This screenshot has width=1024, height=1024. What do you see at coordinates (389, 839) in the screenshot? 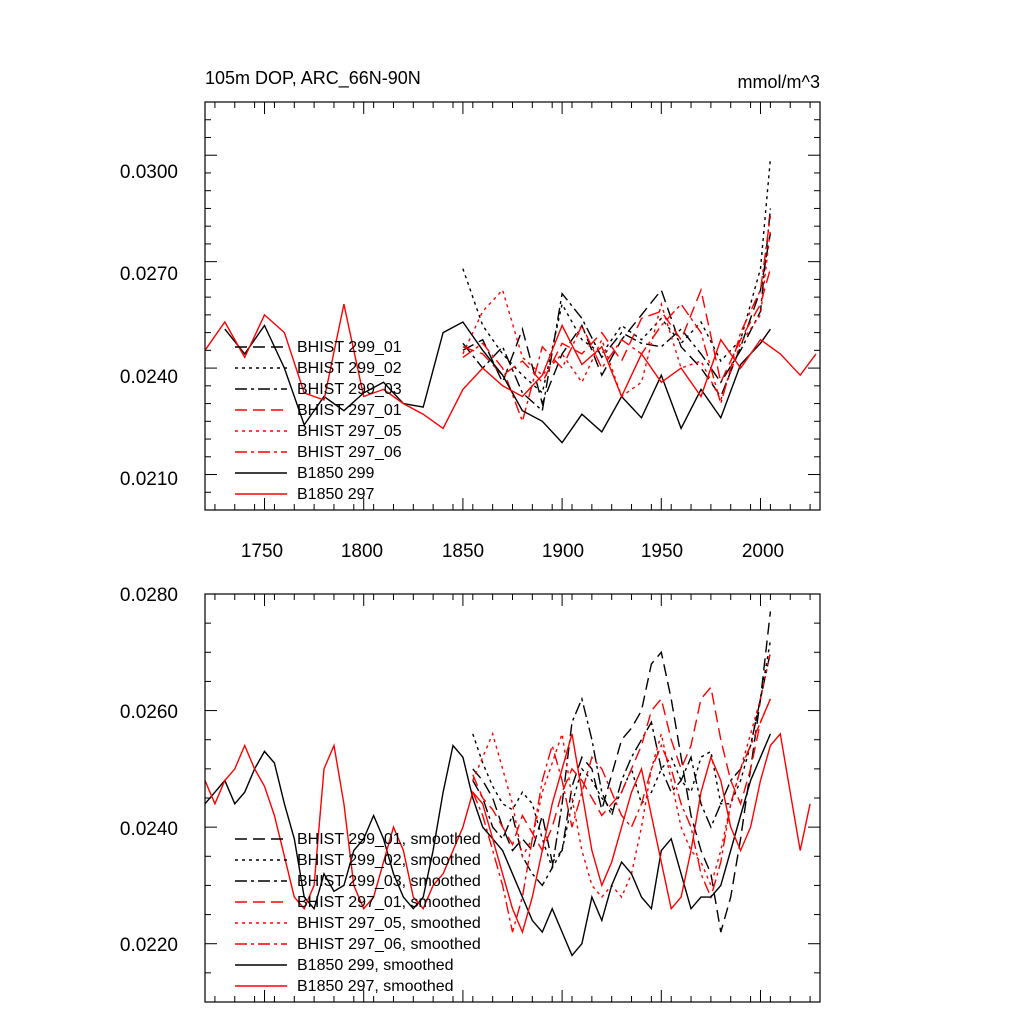
I see `legend-label: BHIST 299_01, smoothed` at bounding box center [389, 839].